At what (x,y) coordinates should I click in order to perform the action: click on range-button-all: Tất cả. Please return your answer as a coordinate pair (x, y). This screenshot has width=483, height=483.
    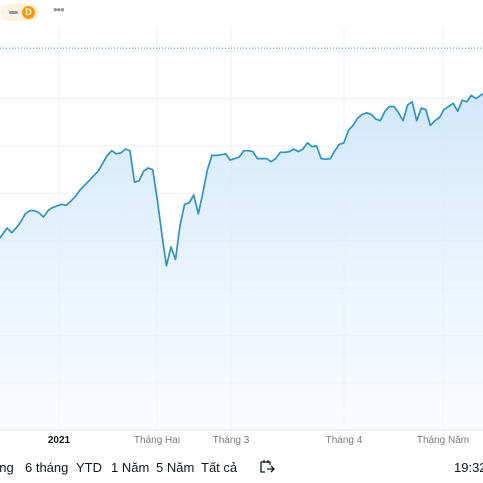
    Looking at the image, I should click on (219, 467).